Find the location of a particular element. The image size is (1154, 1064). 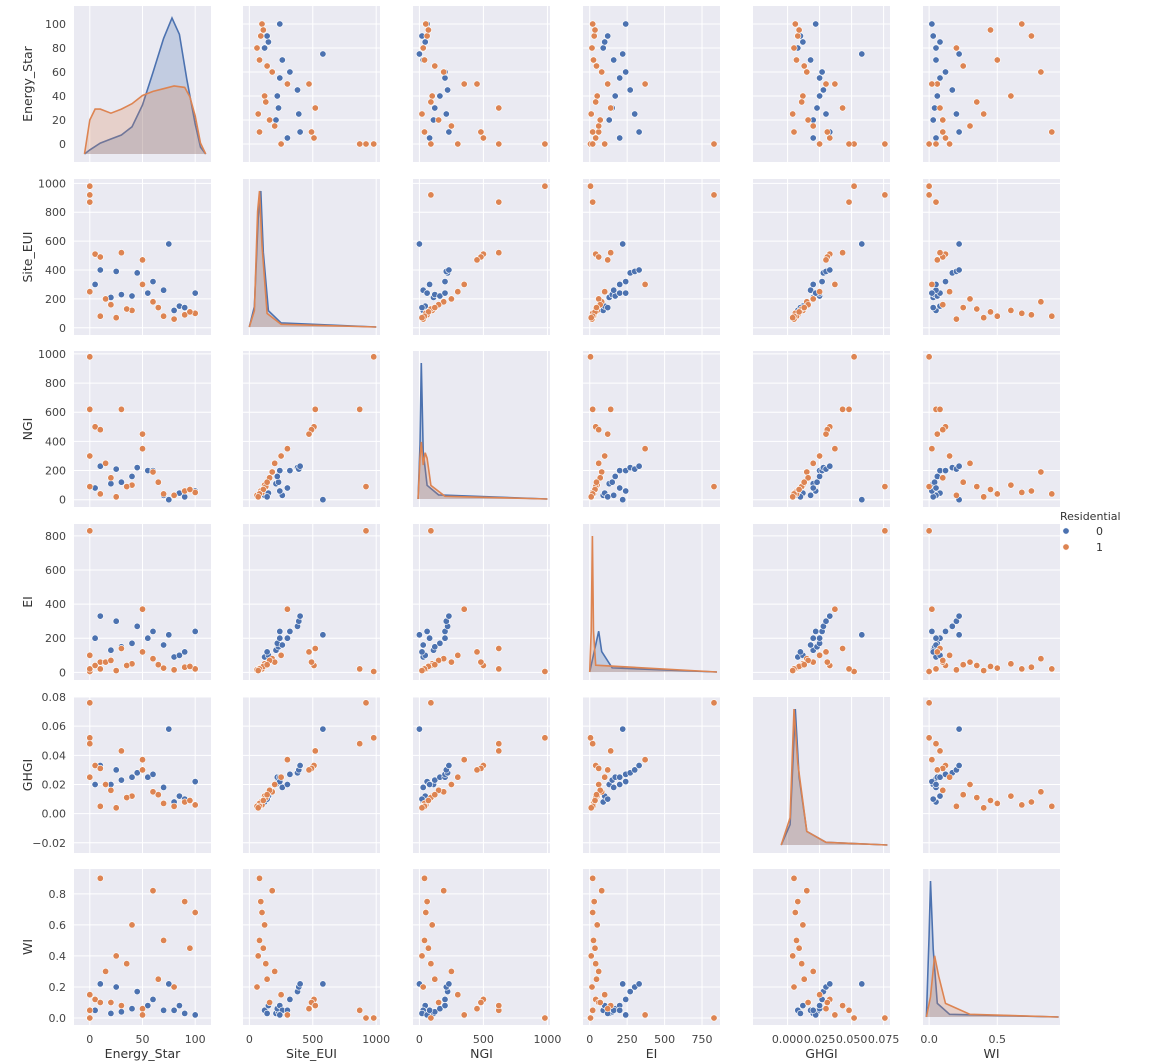

y-tick-label: 0.4 is located at coordinates (58, 956).